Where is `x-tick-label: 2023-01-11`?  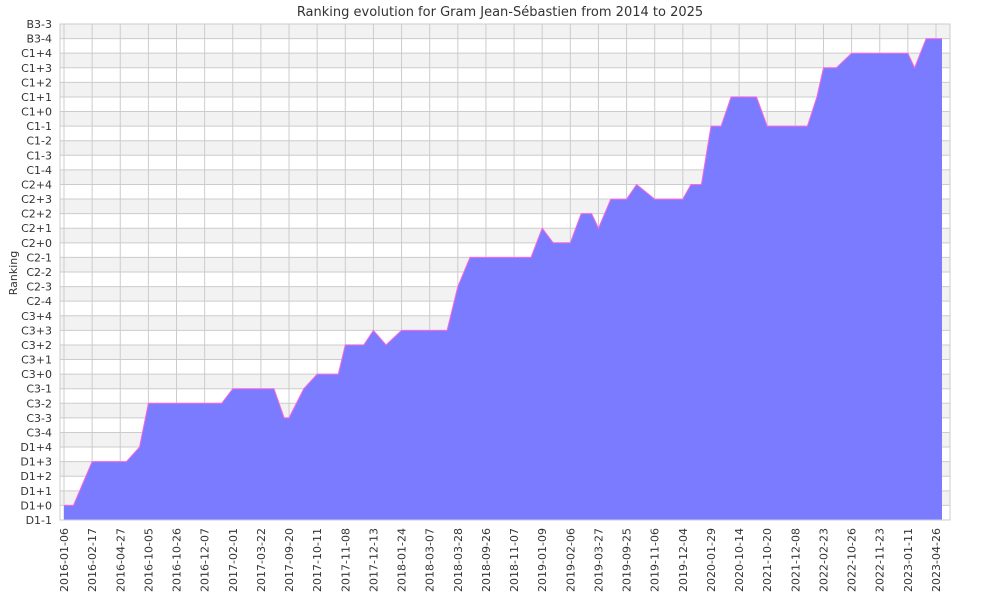 x-tick-label: 2023-01-11 is located at coordinates (908, 560).